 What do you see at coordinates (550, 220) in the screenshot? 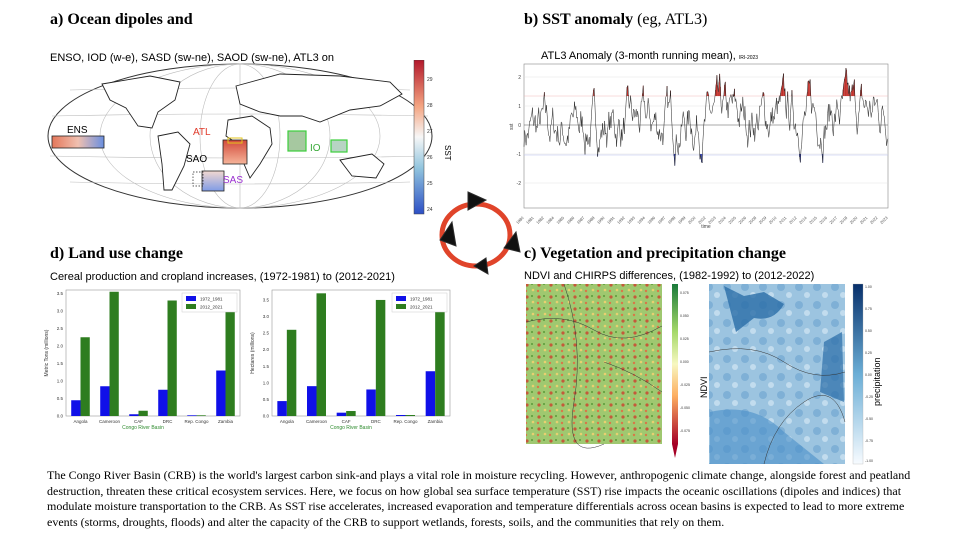
I see `svg-text: 1984` at bounding box center [550, 220].